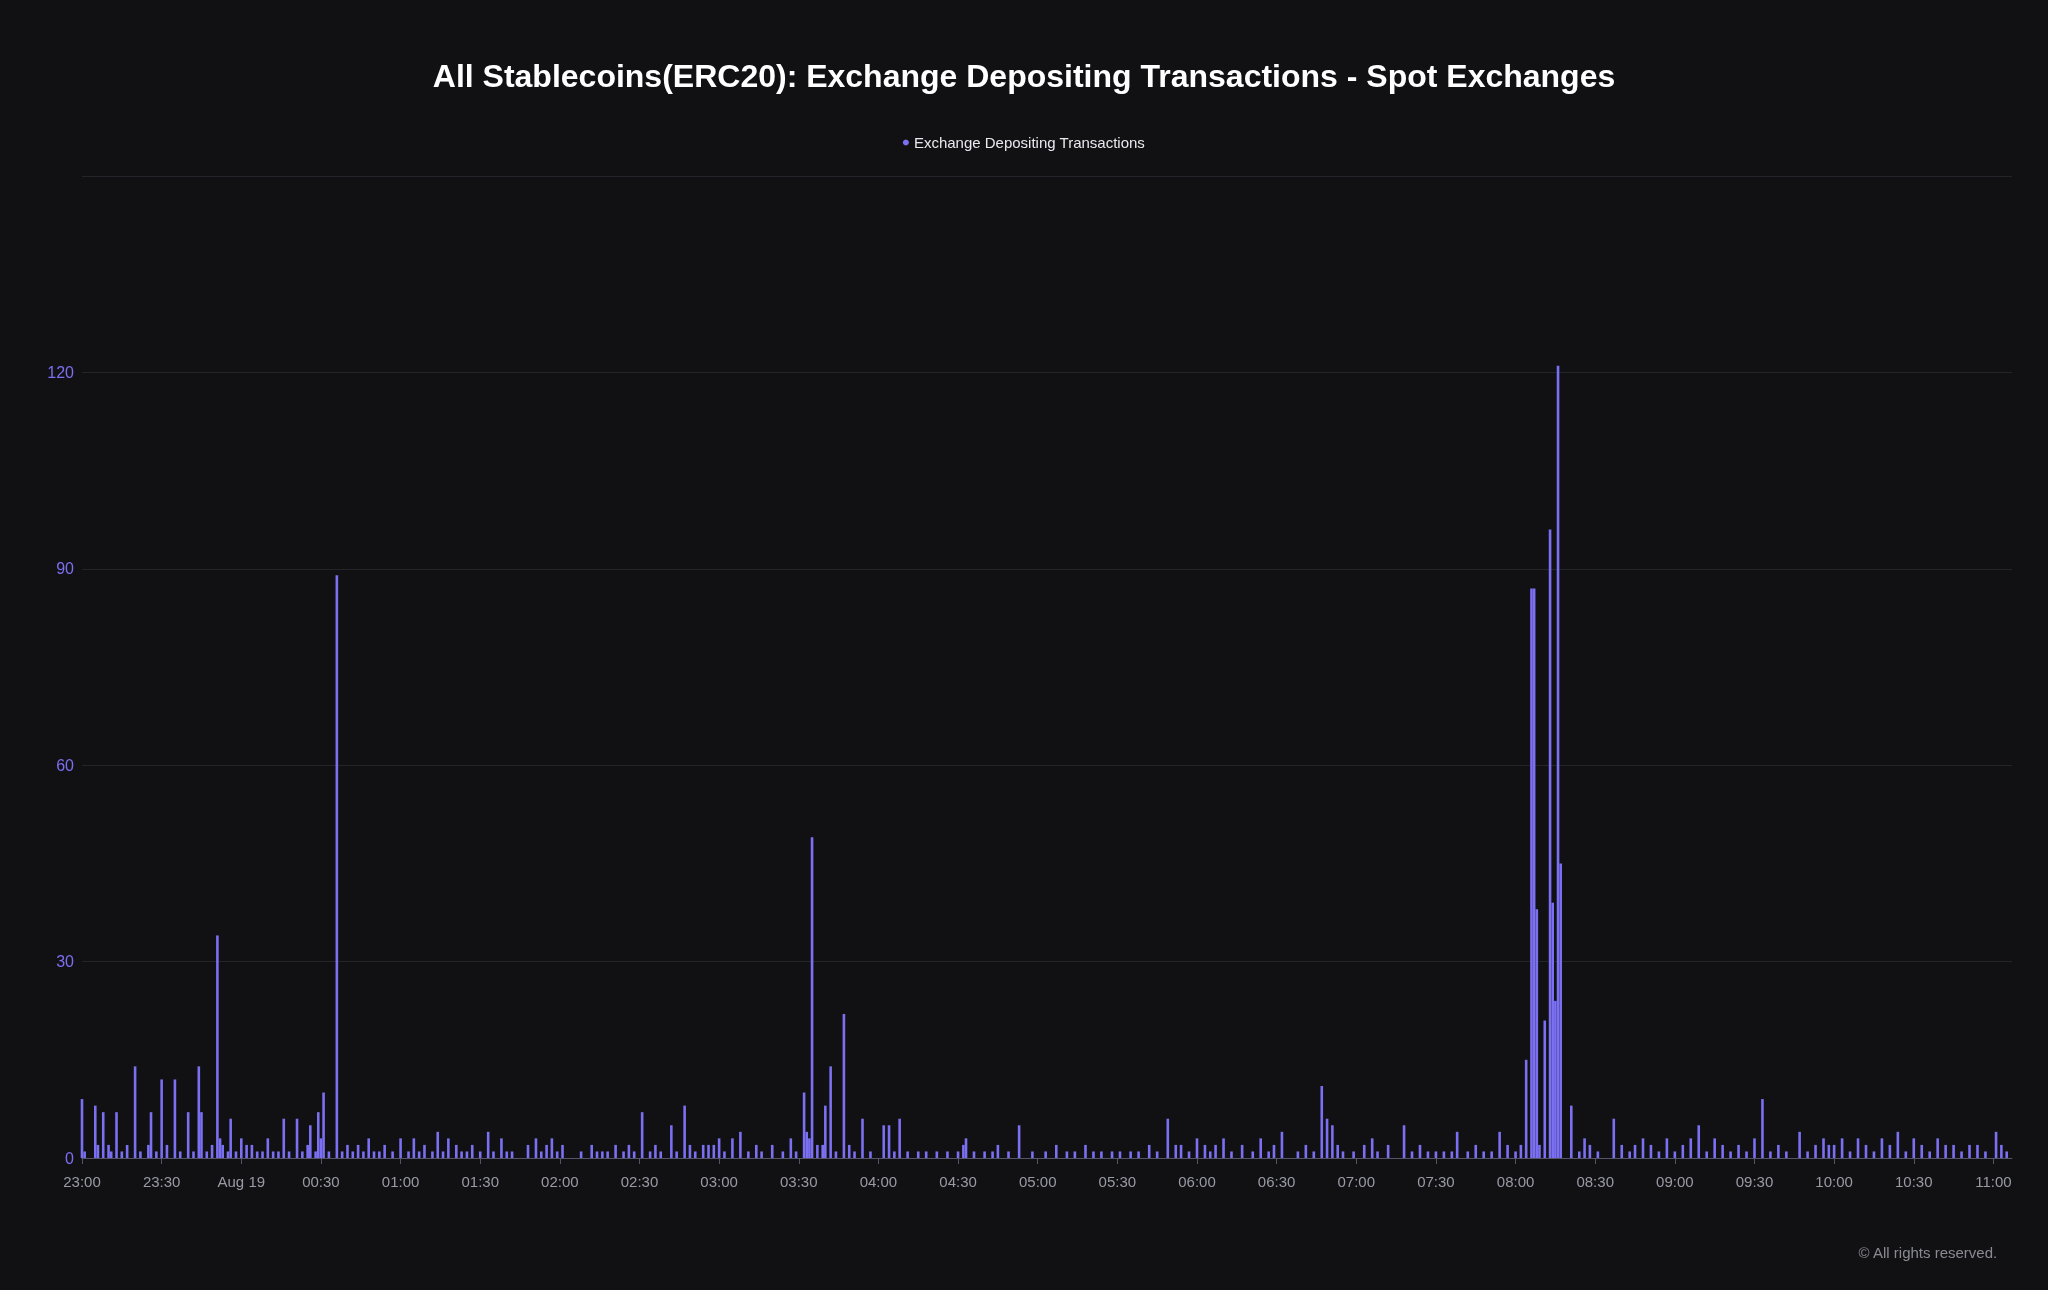 This screenshot has width=2048, height=1290. Describe the element at coordinates (1037, 1181) in the screenshot. I see `x-tick-label: 05:00` at that location.